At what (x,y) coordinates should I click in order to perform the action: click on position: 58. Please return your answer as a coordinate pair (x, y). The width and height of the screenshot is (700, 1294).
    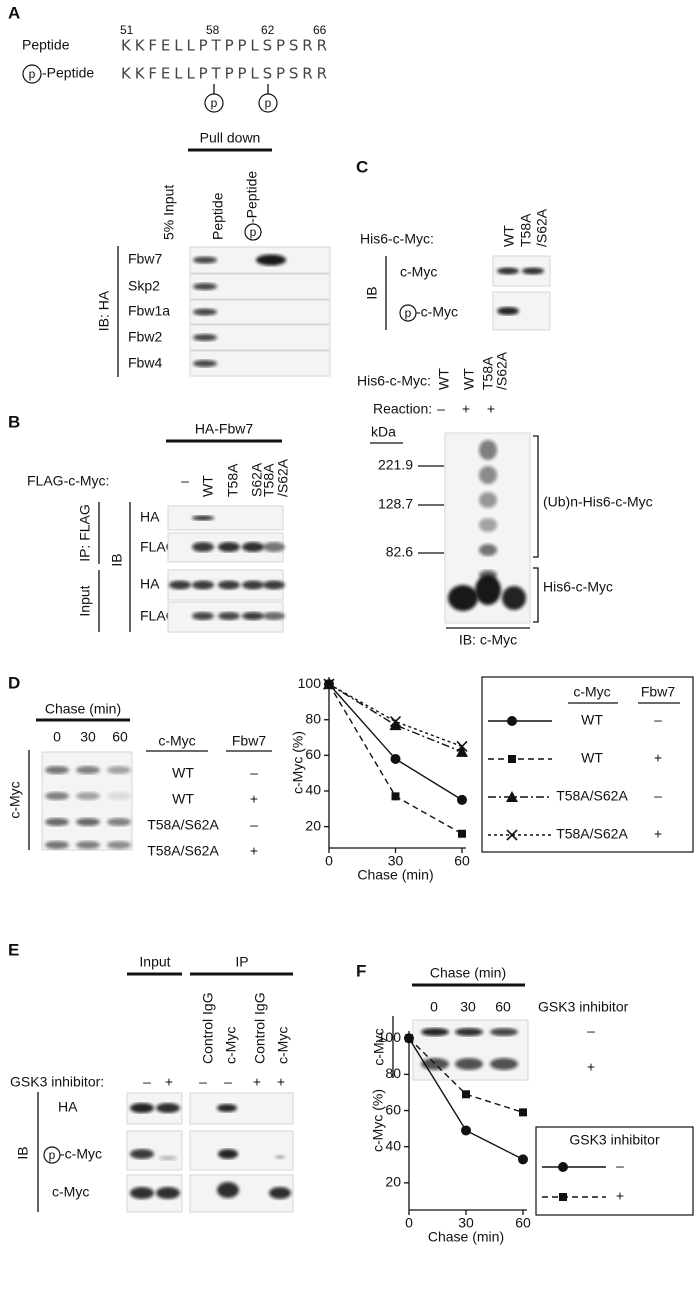
    Looking at the image, I should click on (213, 30).